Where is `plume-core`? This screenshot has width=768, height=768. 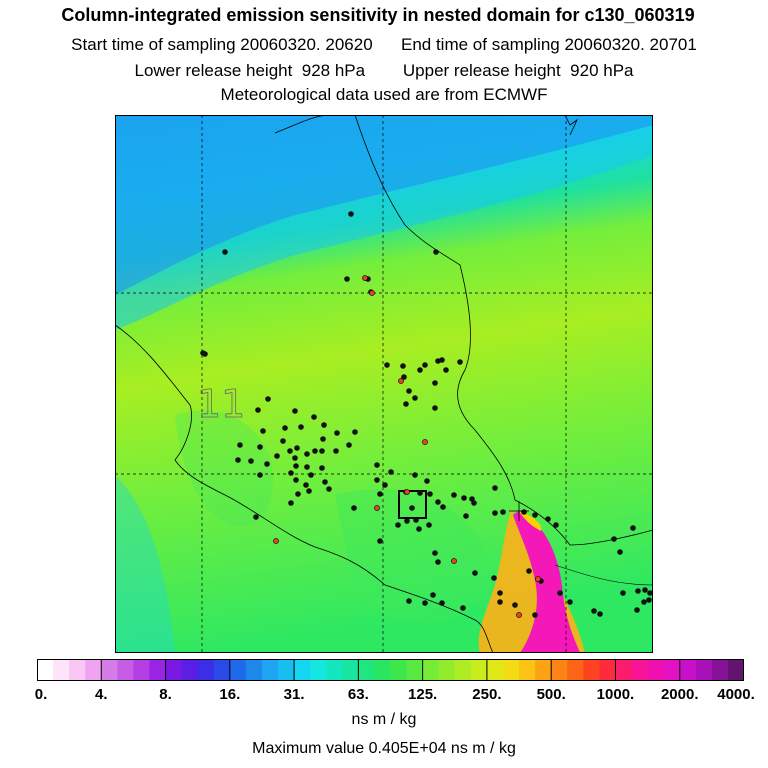
plume-core is located at coordinates (530, 521).